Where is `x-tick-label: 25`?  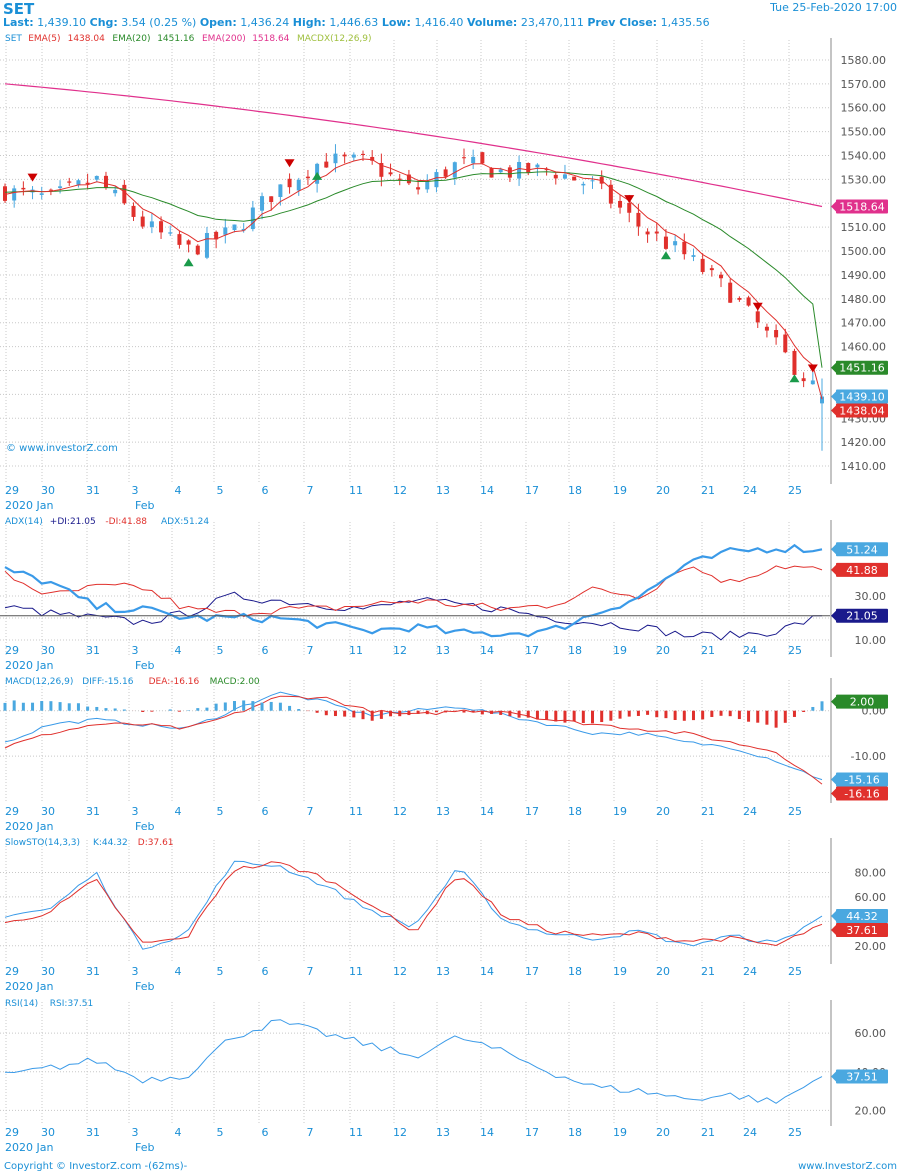
x-tick-label: 25 is located at coordinates (795, 971).